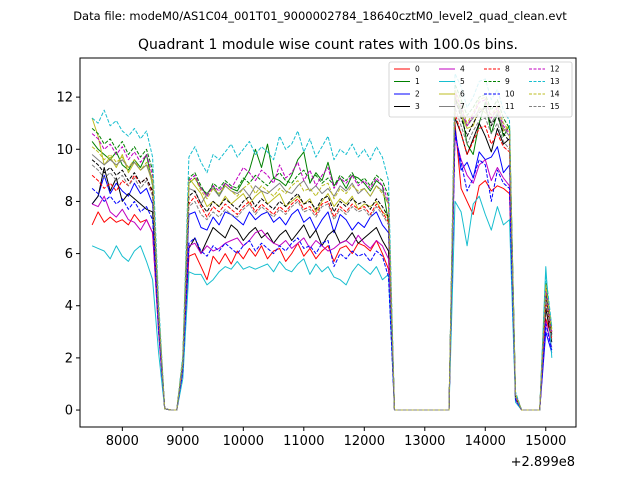 This screenshot has height=480, width=640. Describe the element at coordinates (555, 94) in the screenshot. I see `legend-label-14: 14` at that location.